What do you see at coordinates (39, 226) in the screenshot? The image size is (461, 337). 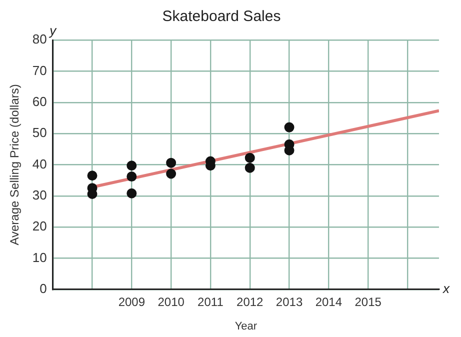 I see `y-tick-label: 20` at bounding box center [39, 226].